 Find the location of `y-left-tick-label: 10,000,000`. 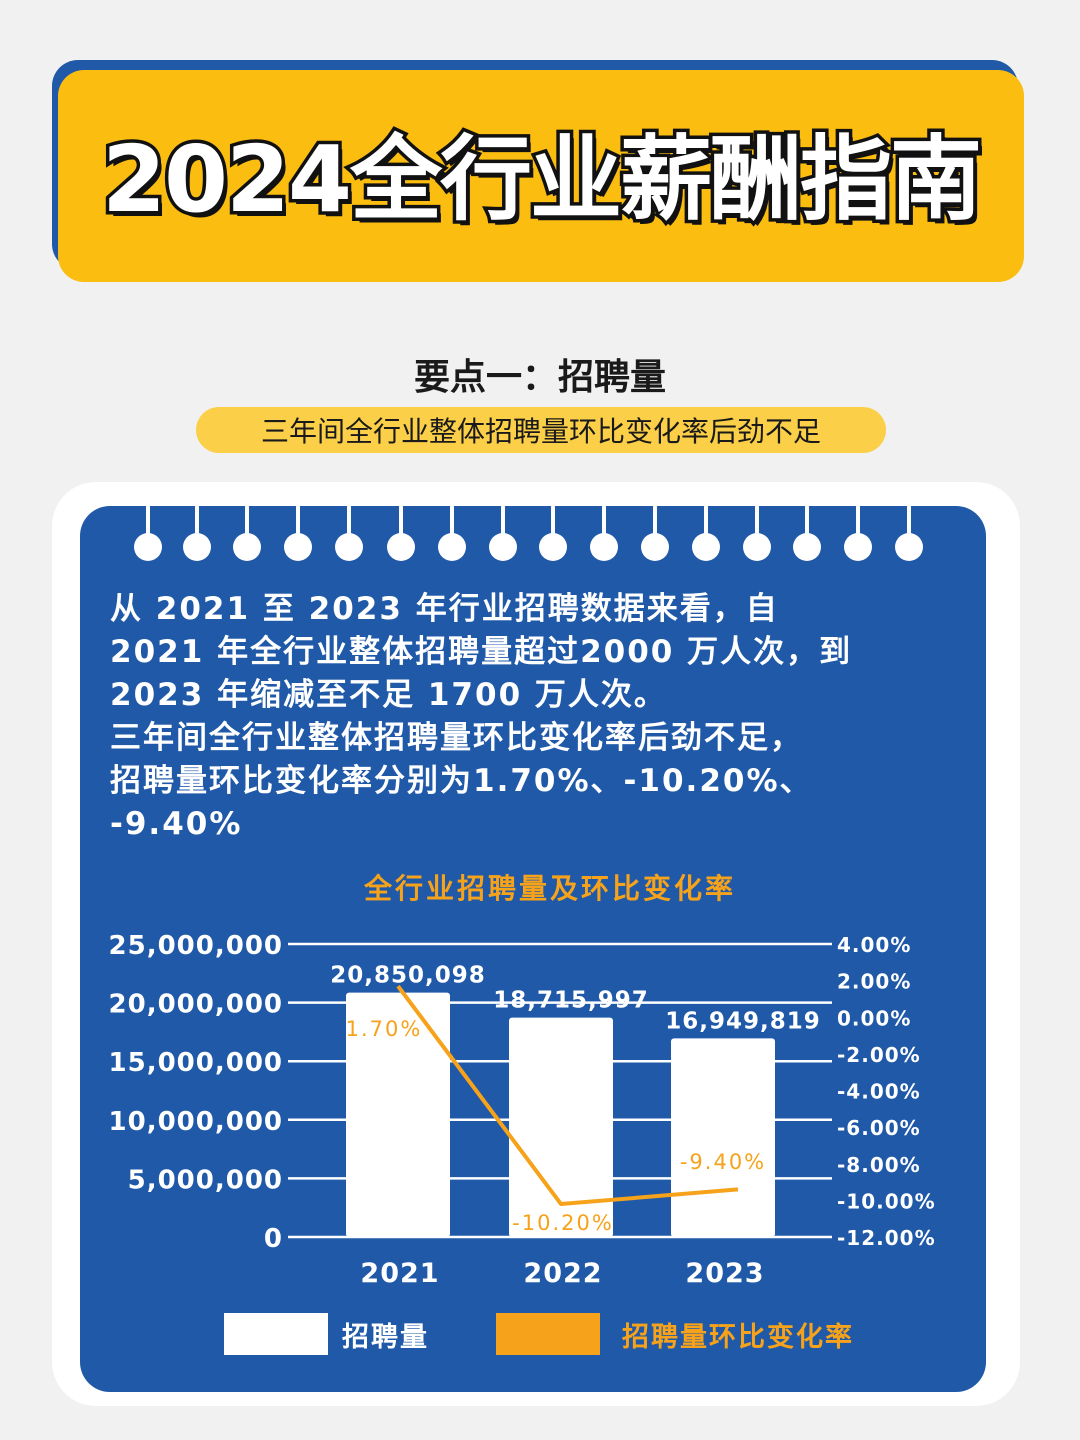

y-left-tick-label: 10,000,000 is located at coordinates (196, 1122).